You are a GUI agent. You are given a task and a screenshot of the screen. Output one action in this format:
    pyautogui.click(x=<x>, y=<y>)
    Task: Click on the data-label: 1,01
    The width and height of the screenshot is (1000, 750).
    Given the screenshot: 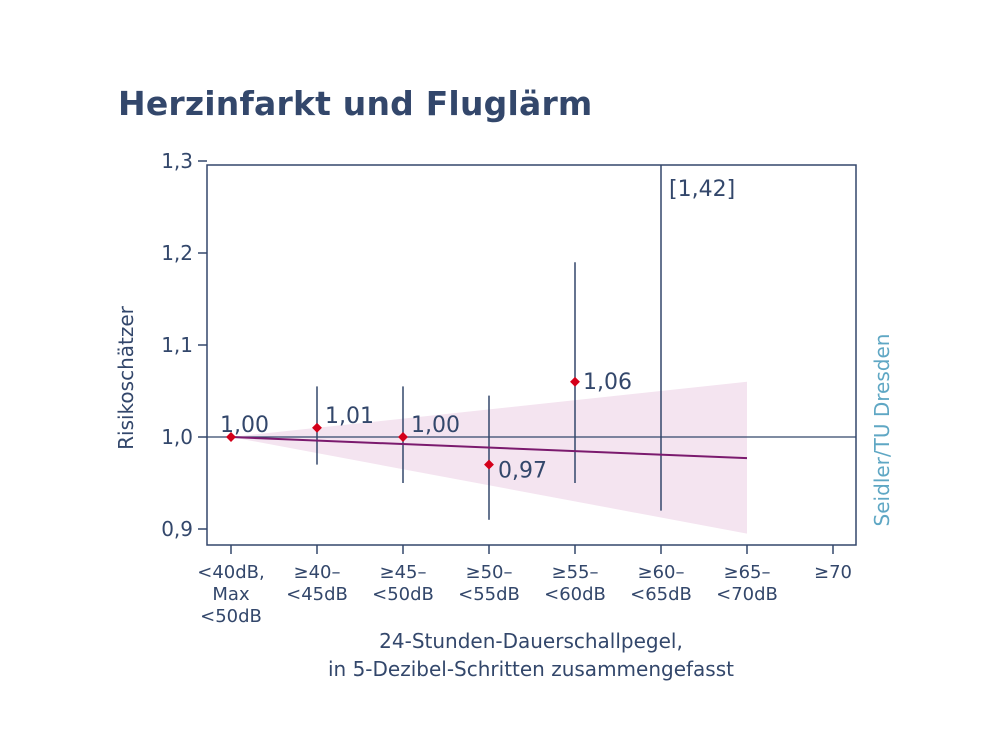 What is the action you would take?
    pyautogui.click(x=349, y=416)
    